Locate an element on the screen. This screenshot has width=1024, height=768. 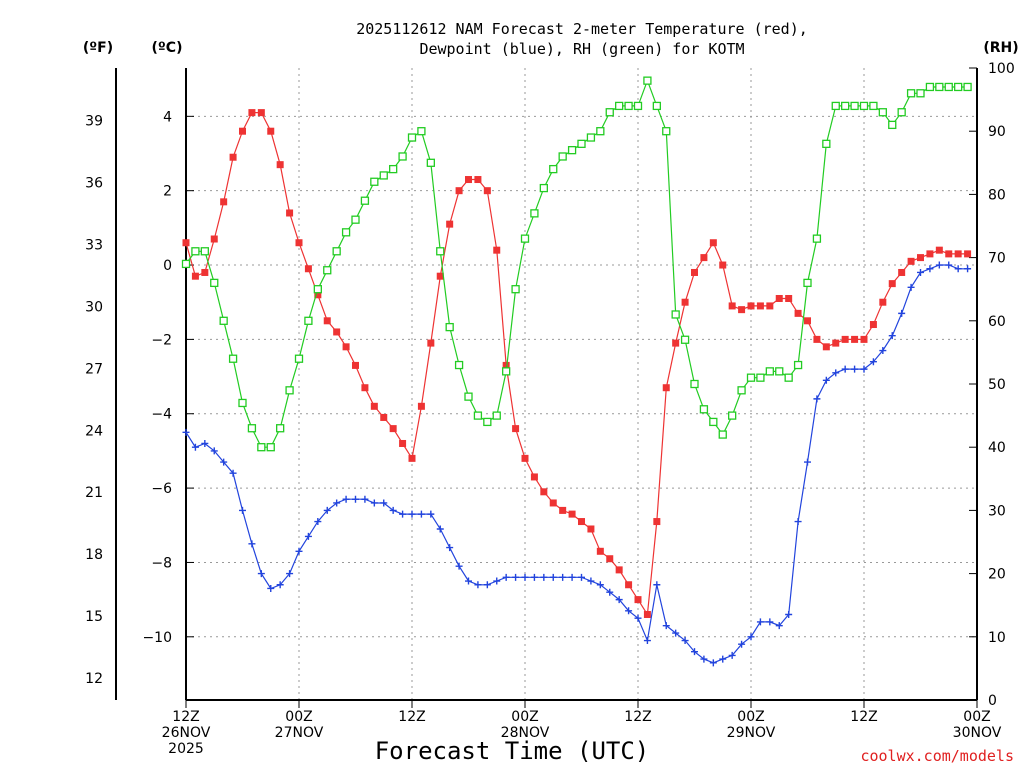
rh-tick-label: 20 is located at coordinates (997, 575).